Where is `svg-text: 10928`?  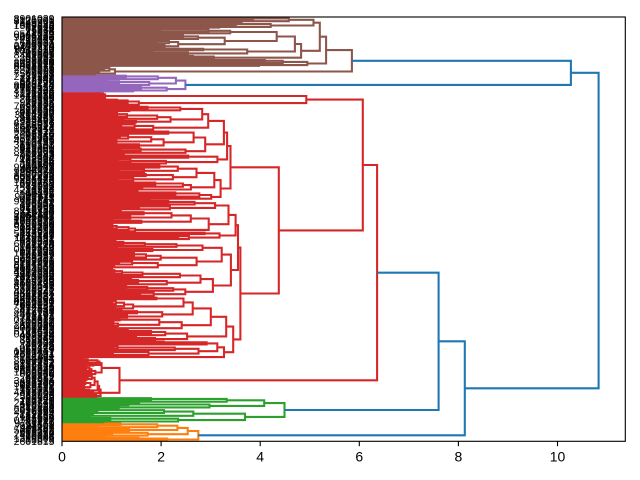 svg-text: 10928 is located at coordinates (39, 406).